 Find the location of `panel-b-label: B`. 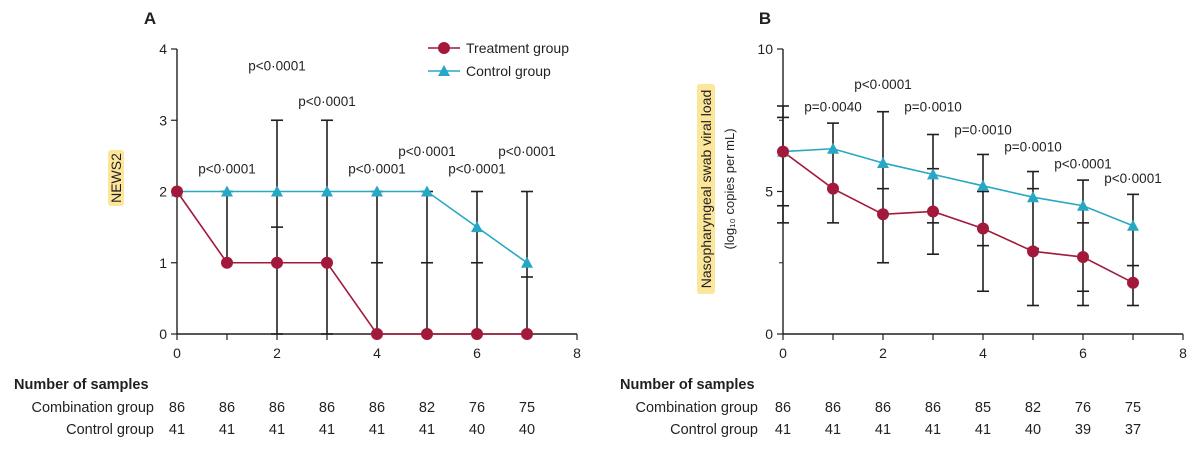

panel-b-label: B is located at coordinates (765, 18).